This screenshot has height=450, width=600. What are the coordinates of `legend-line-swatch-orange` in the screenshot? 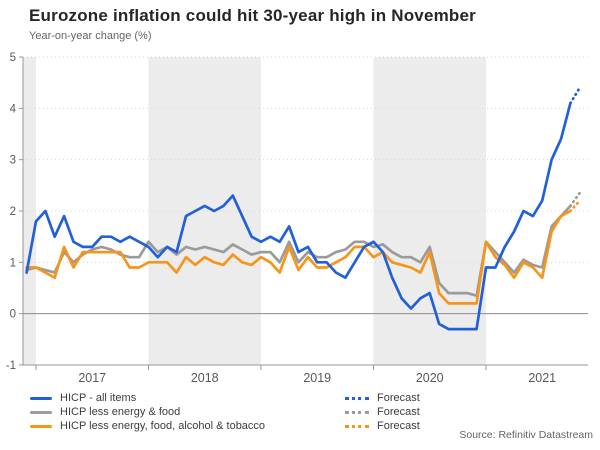 It's located at (41, 426).